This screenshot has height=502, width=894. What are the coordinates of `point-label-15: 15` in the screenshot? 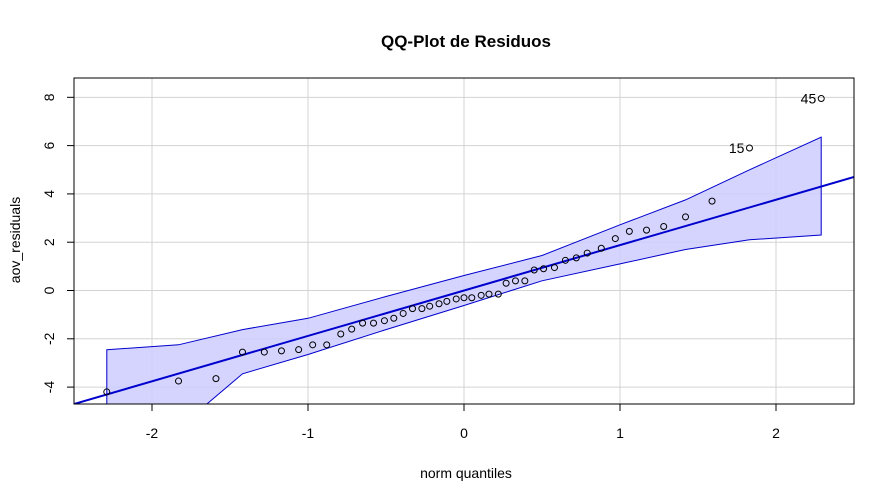 It's located at (737, 148).